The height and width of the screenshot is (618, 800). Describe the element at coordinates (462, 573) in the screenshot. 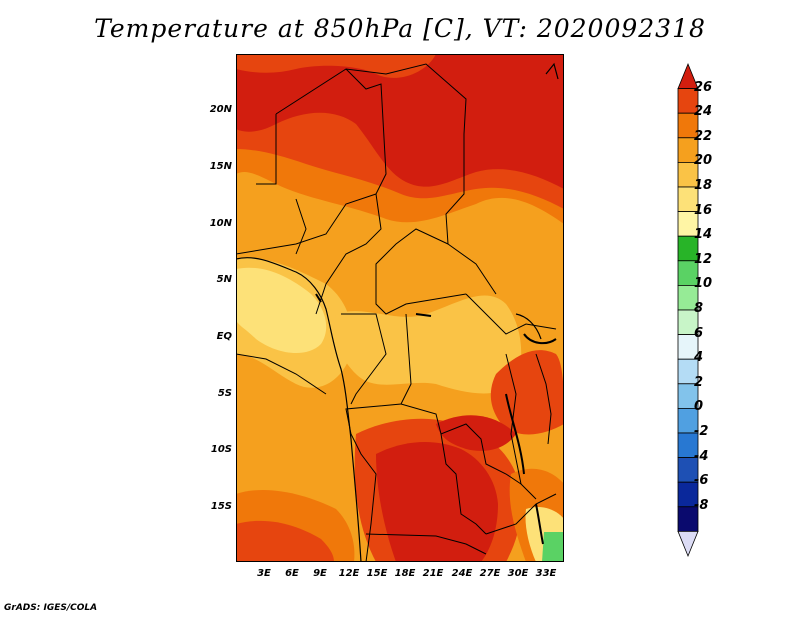

I see `lon-tick: 24E` at that location.